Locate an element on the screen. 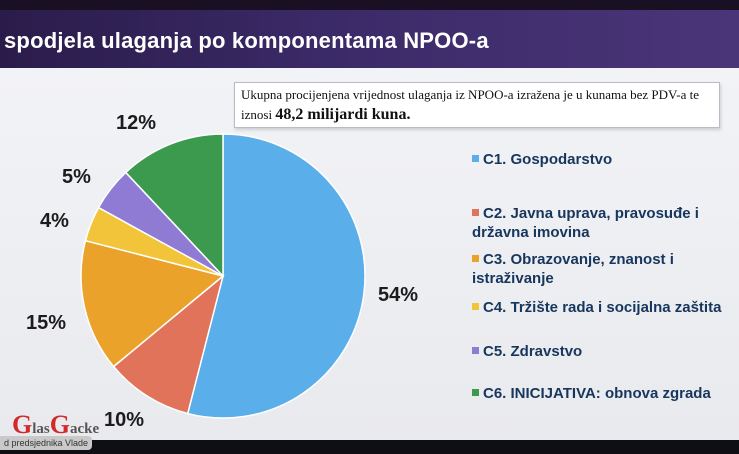  legend-label-c5: C5. Zdravstvo is located at coordinates (533, 351).